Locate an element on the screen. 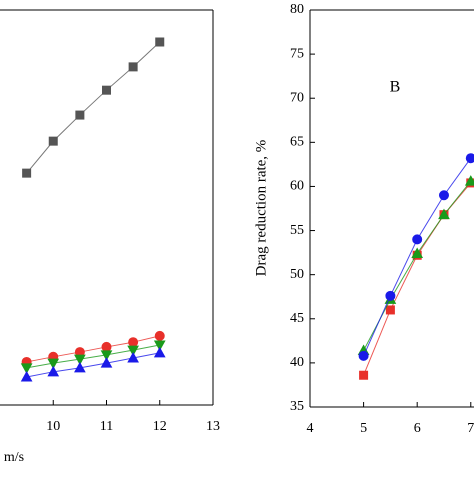  x-tick-label: 12 is located at coordinates (160, 426).